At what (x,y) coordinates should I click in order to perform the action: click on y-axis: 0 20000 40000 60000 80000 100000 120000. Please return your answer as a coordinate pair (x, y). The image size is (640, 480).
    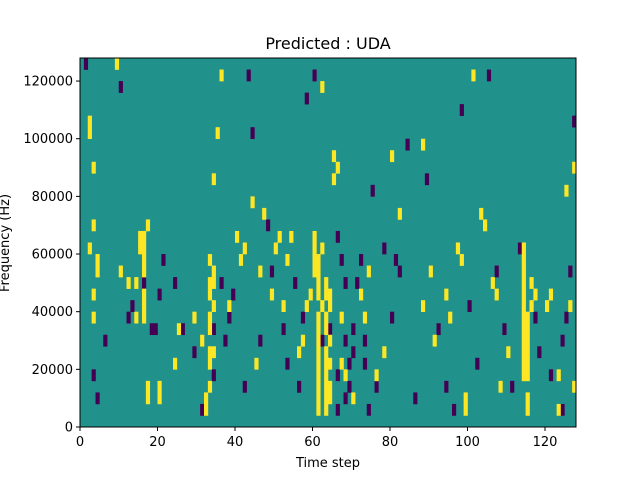
    Looking at the image, I should click on (51, 255).